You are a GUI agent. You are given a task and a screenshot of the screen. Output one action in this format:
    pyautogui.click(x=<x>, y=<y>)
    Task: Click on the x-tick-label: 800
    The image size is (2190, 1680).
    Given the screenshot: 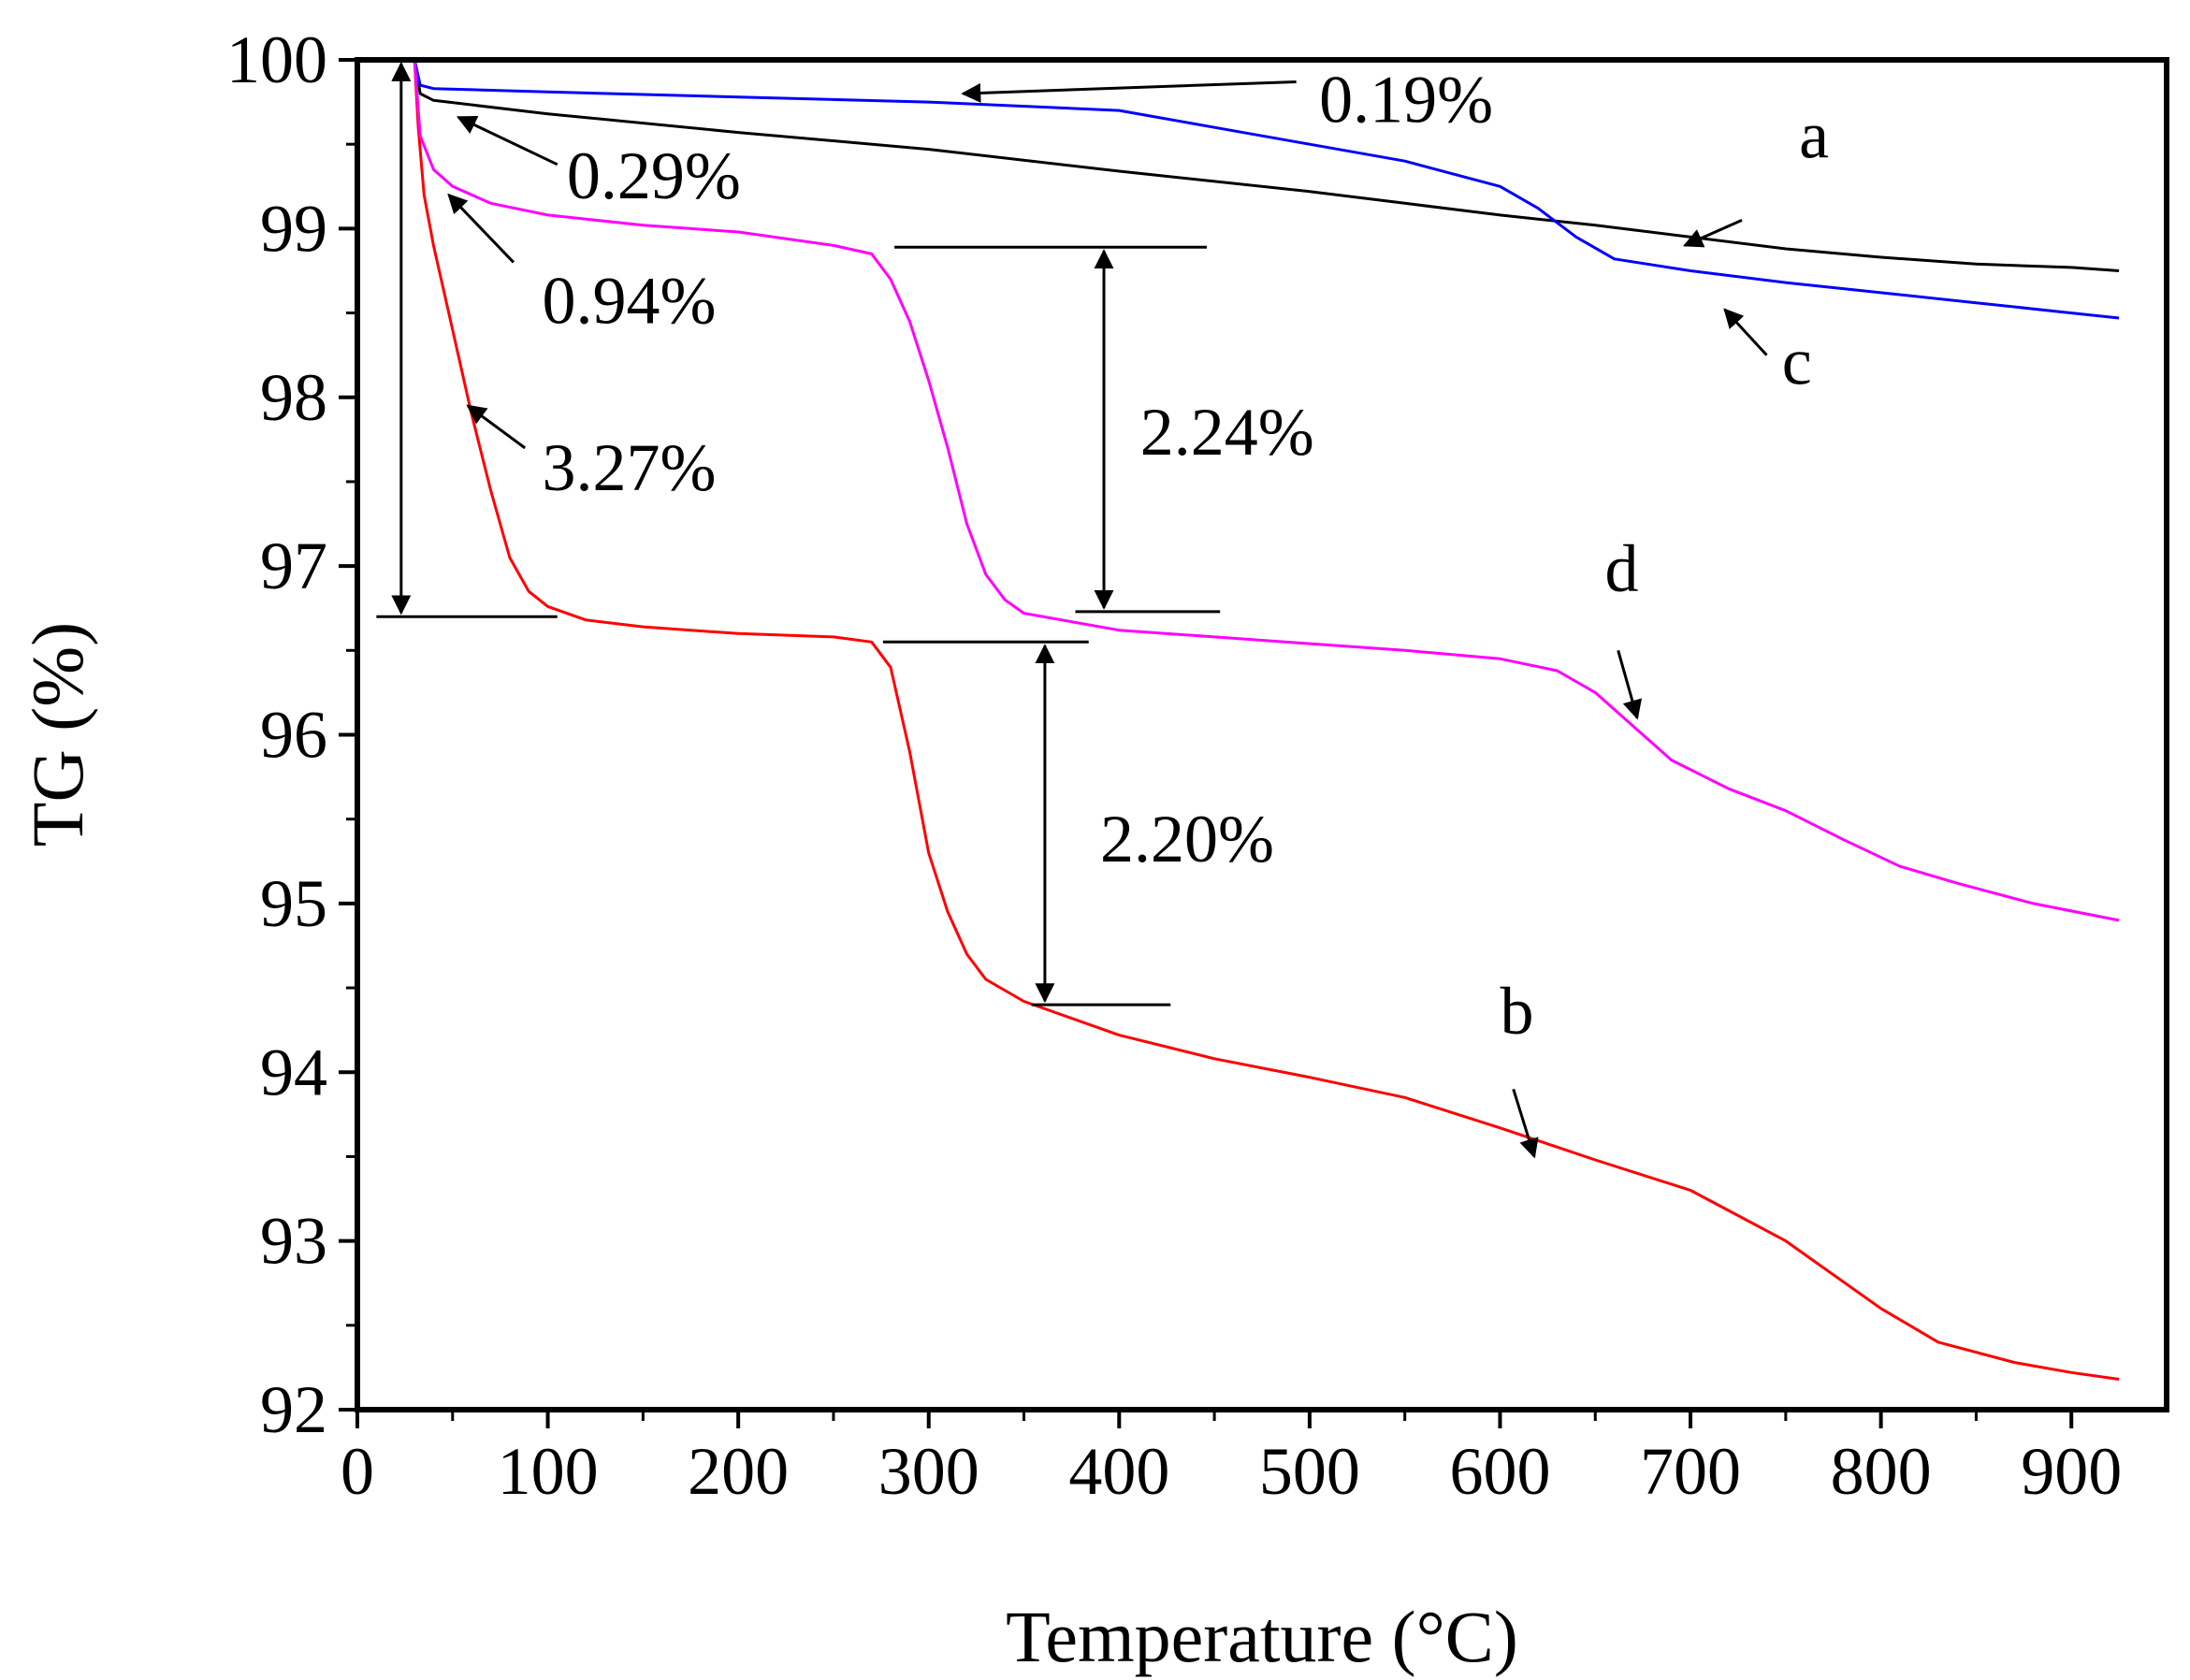 What is the action you would take?
    pyautogui.click(x=1882, y=1471)
    